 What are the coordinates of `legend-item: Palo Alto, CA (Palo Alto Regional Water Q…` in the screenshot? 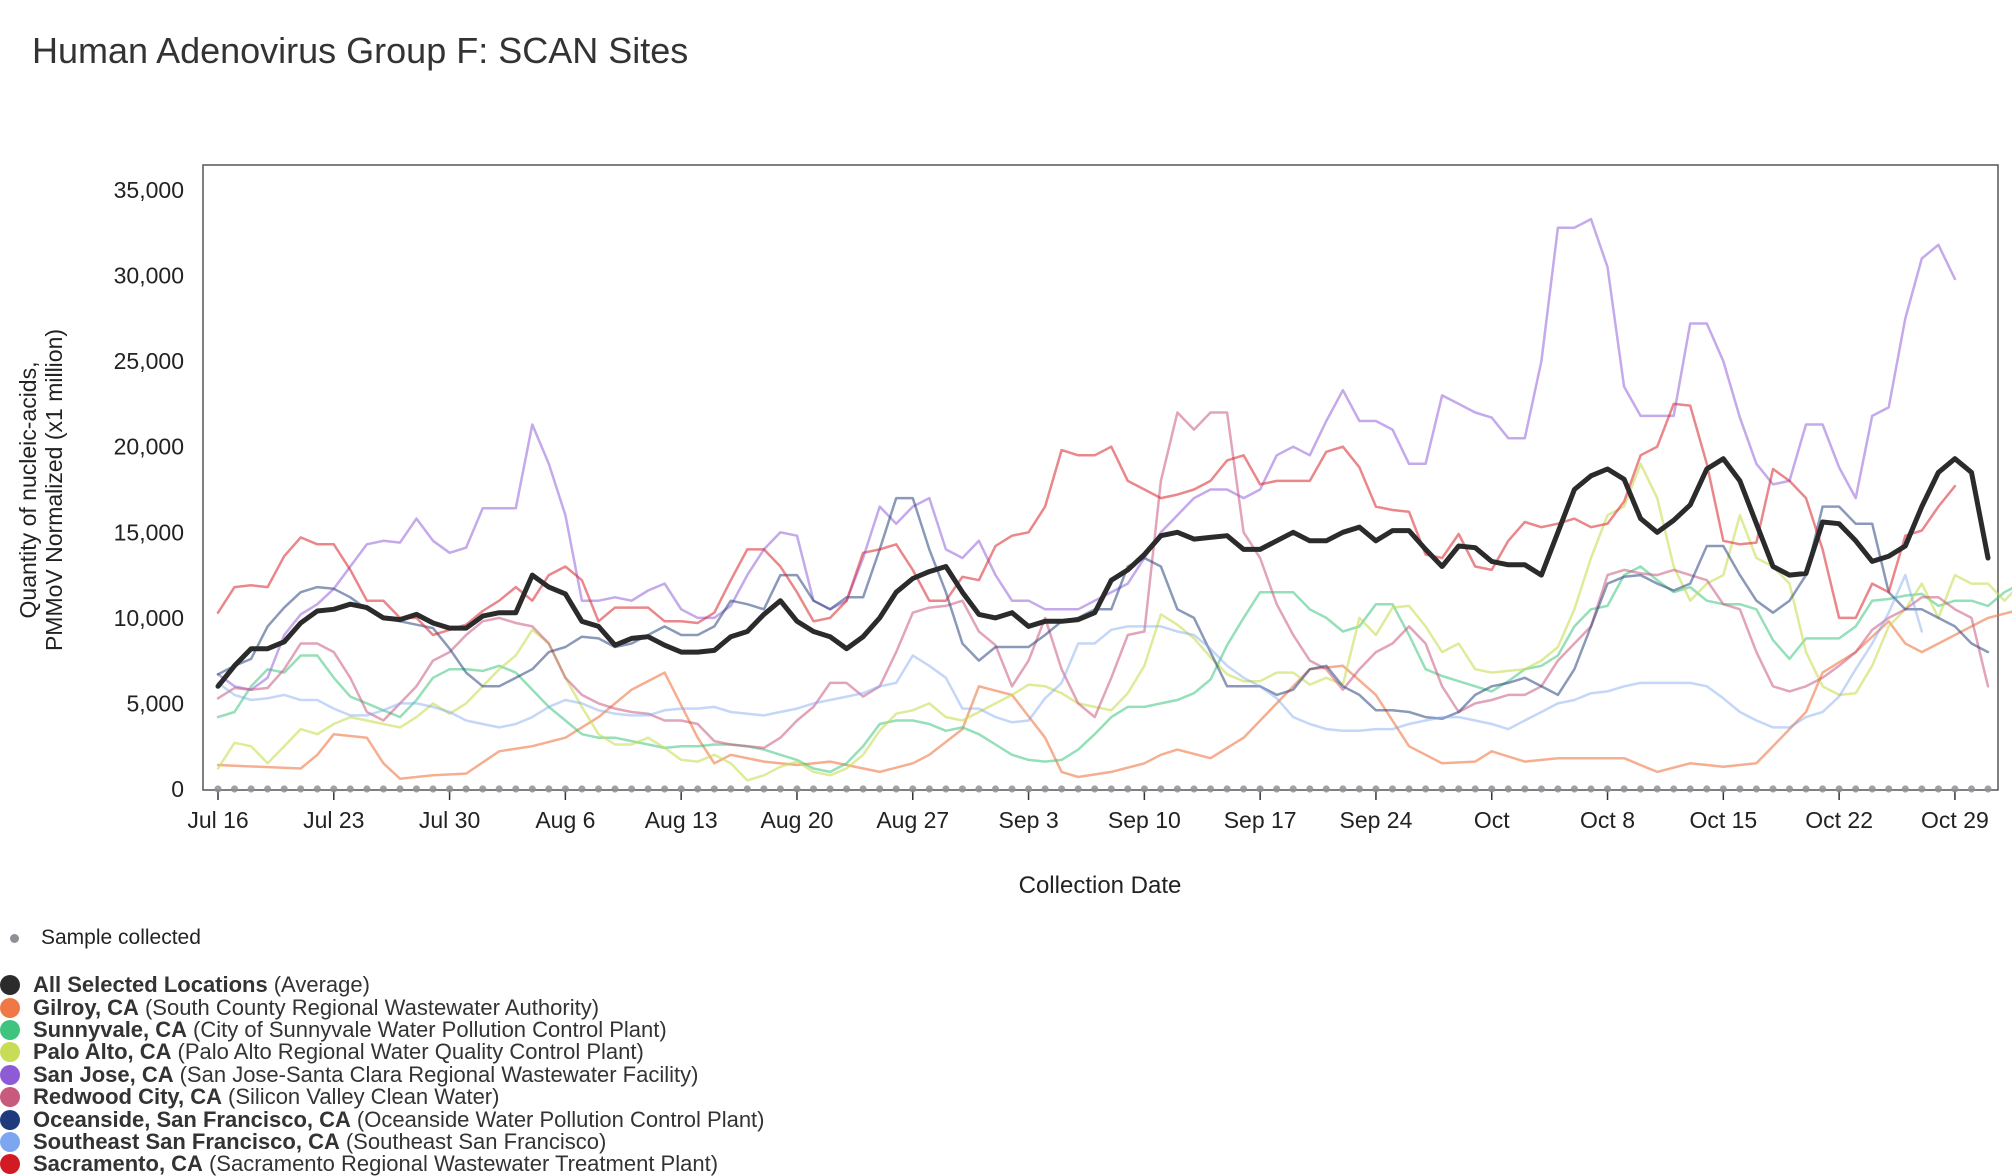 It's located at (382, 1052).